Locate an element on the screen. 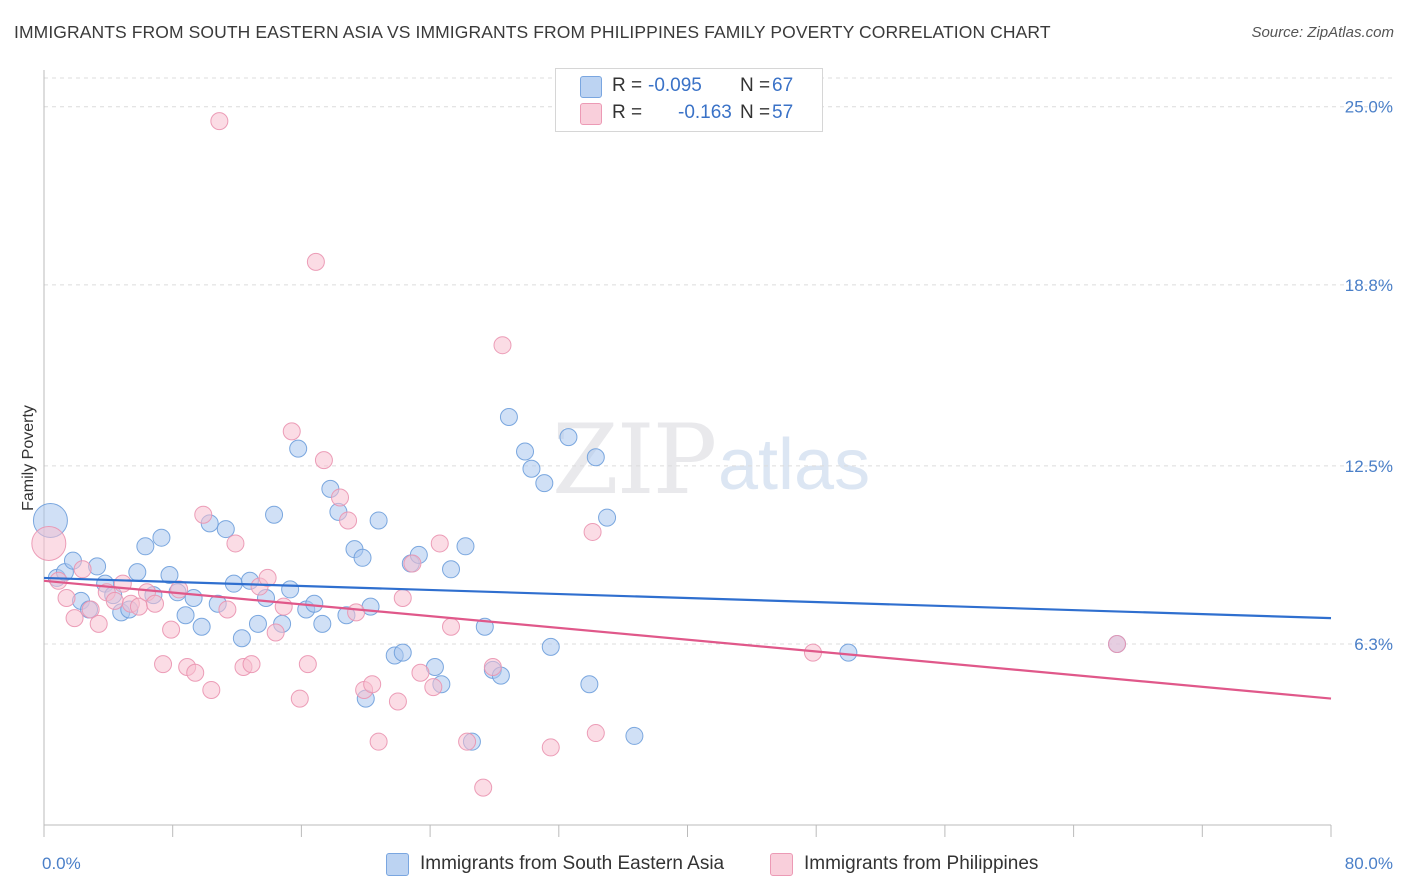  correlation-legend: R = -0.095 N = 67 R = -0.163 N = 57 is located at coordinates (689, 100).